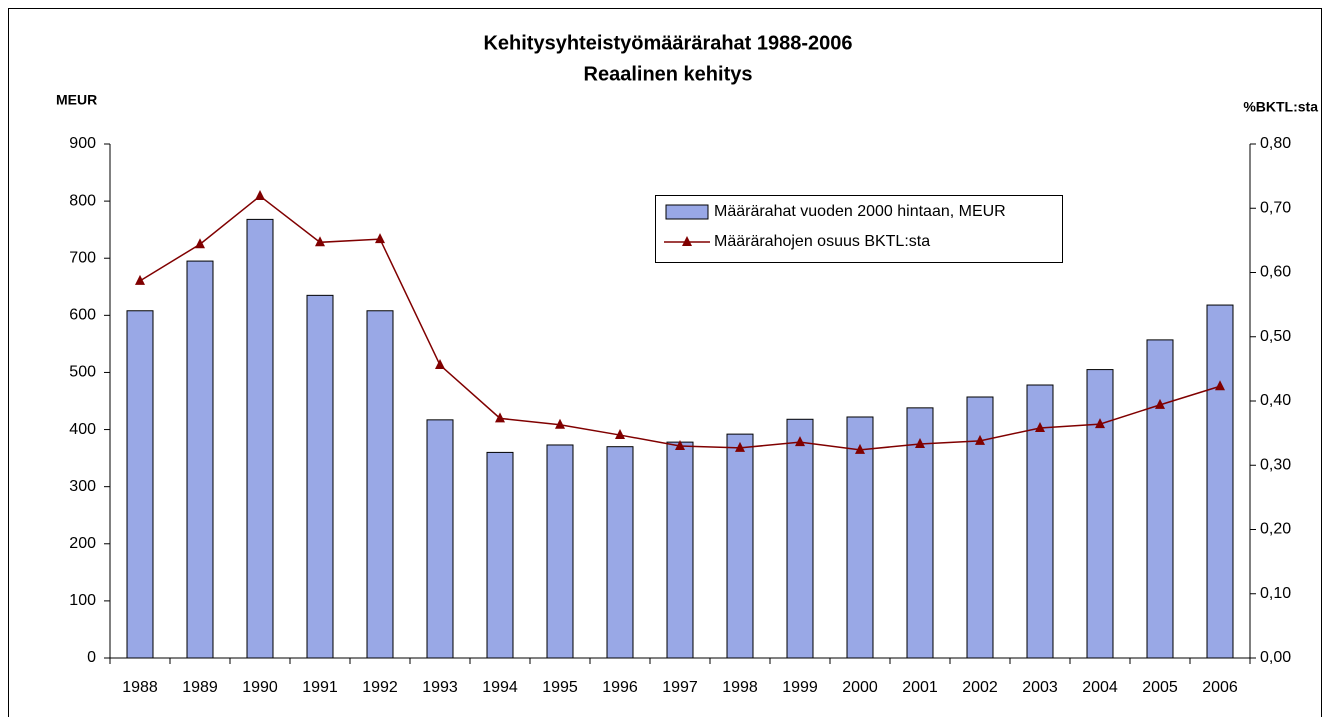 The width and height of the screenshot is (1332, 717). I want to click on x-tick-label: 1991, so click(320, 687).